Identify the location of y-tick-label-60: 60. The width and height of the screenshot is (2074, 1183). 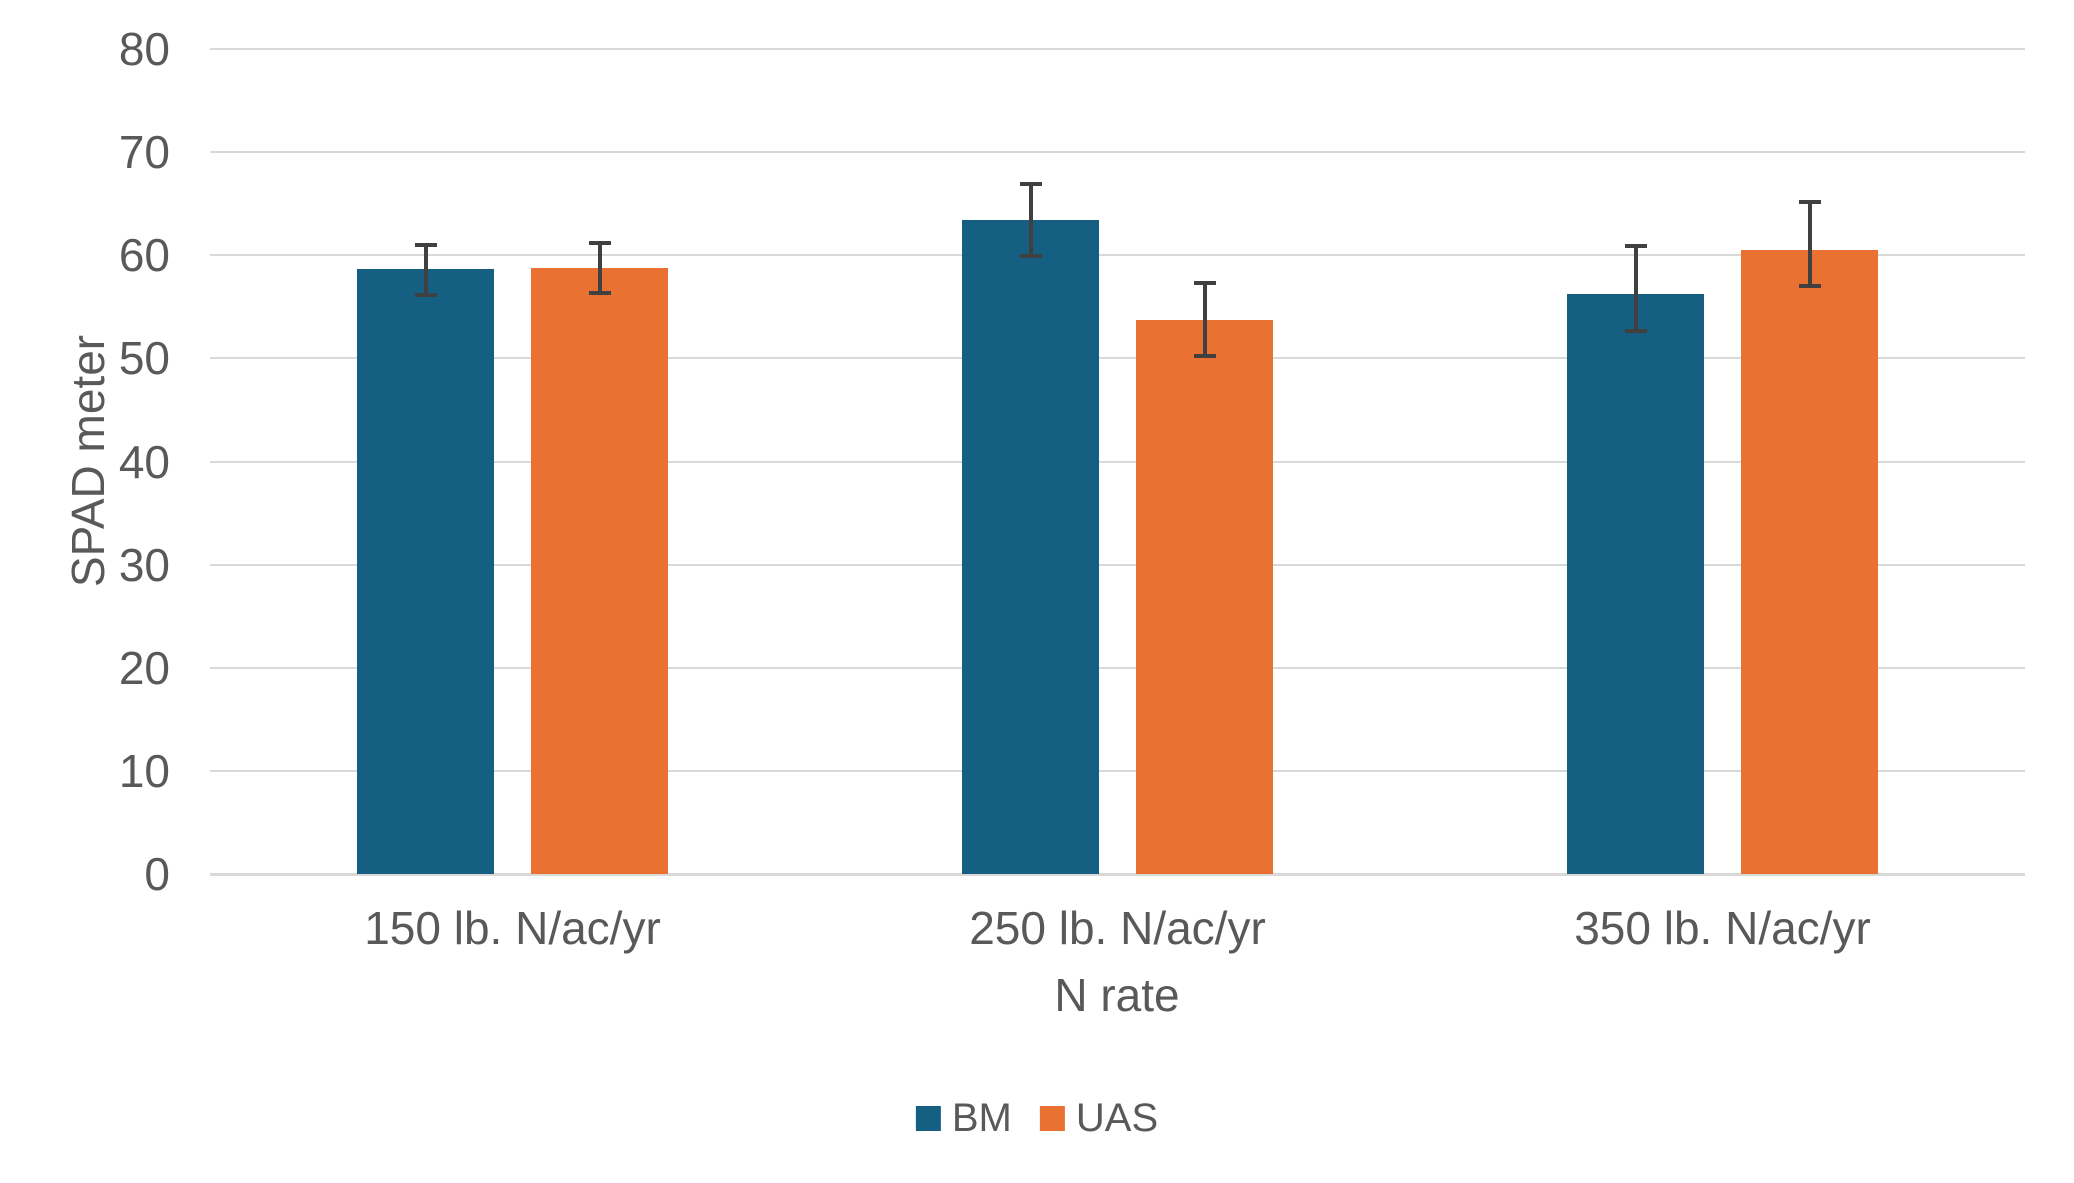
(144, 255).